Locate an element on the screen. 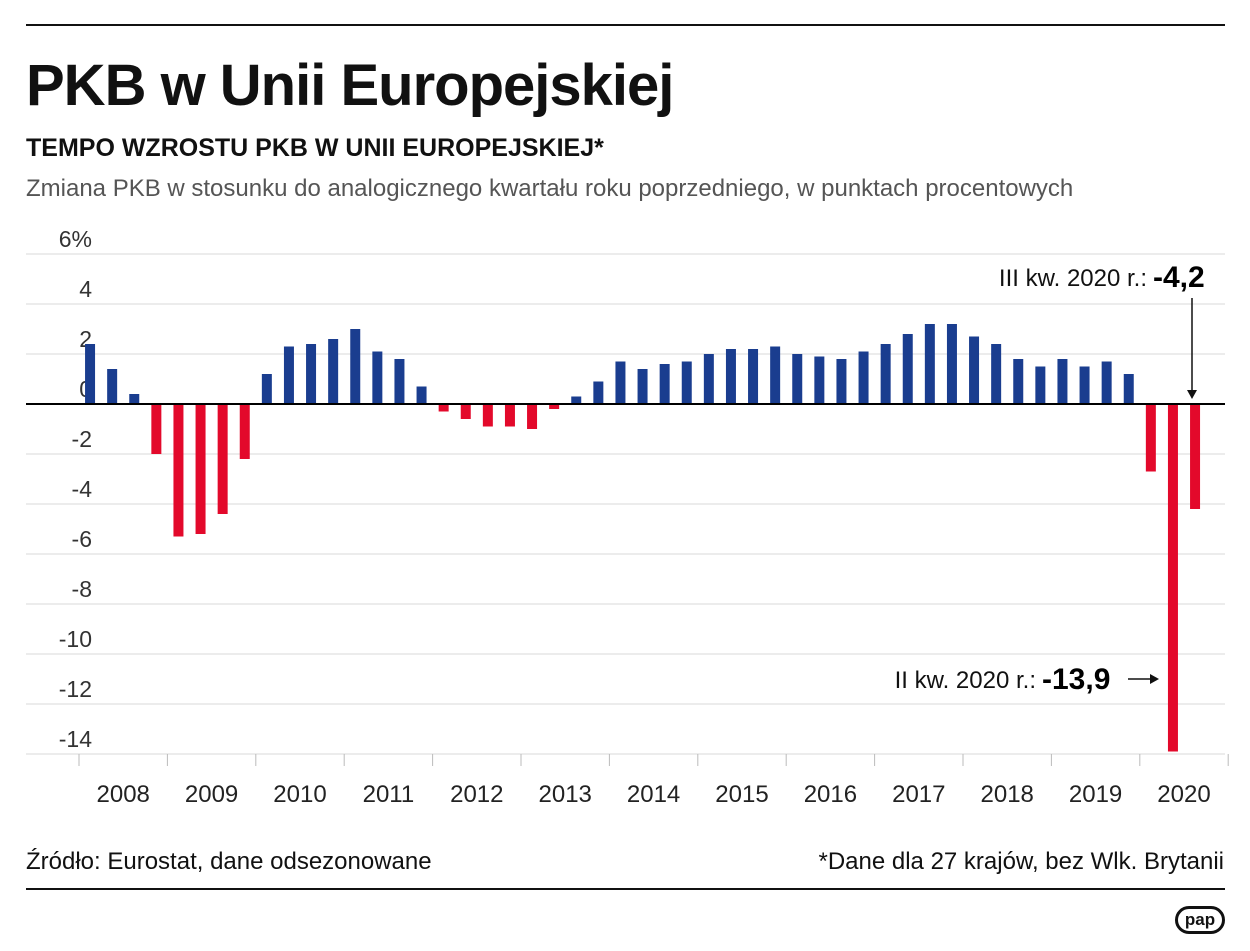 This screenshot has width=1250, height=951. bottom-rule is located at coordinates (625, 889).